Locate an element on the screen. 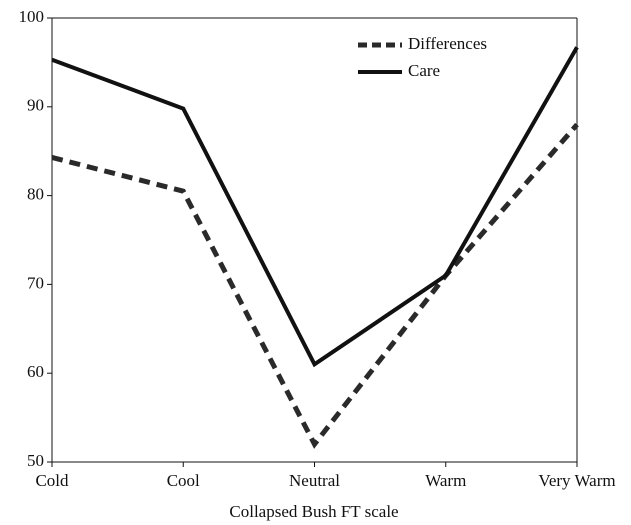 Image resolution: width=631 pixels, height=525 pixels. y-tick-label: 90 is located at coordinates (35, 105).